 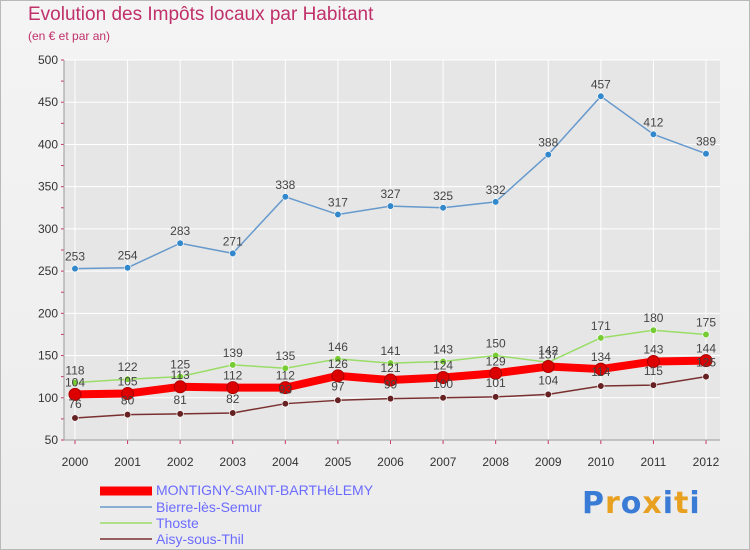 What do you see at coordinates (706, 349) in the screenshot?
I see `data-label: 144` at bounding box center [706, 349].